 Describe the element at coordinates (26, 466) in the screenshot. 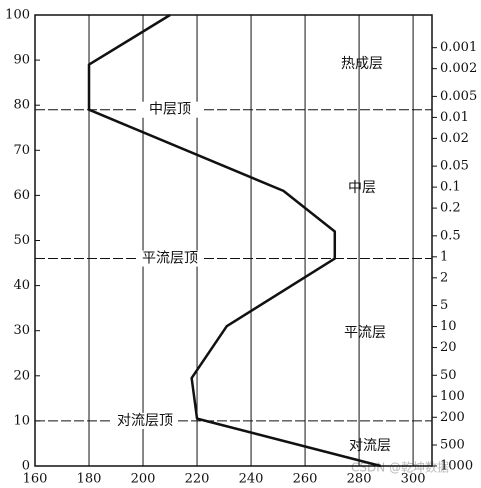

I see `y-tick-label: 0` at that location.